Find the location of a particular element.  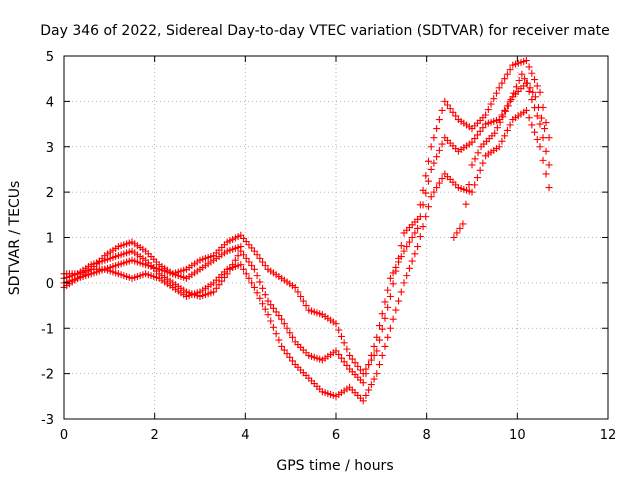

y-tick-label: 0 is located at coordinates (50, 284).